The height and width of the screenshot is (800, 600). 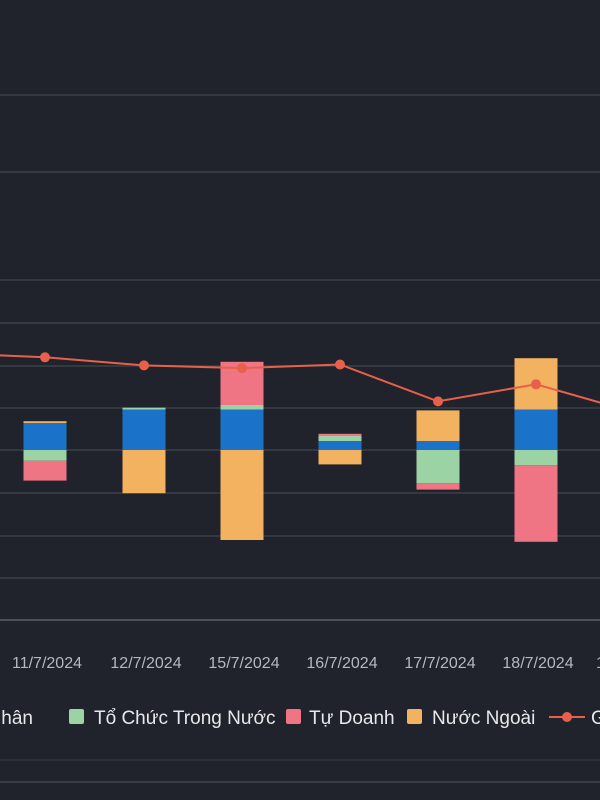 What do you see at coordinates (598, 663) in the screenshot?
I see `x-tick-label: 1` at bounding box center [598, 663].